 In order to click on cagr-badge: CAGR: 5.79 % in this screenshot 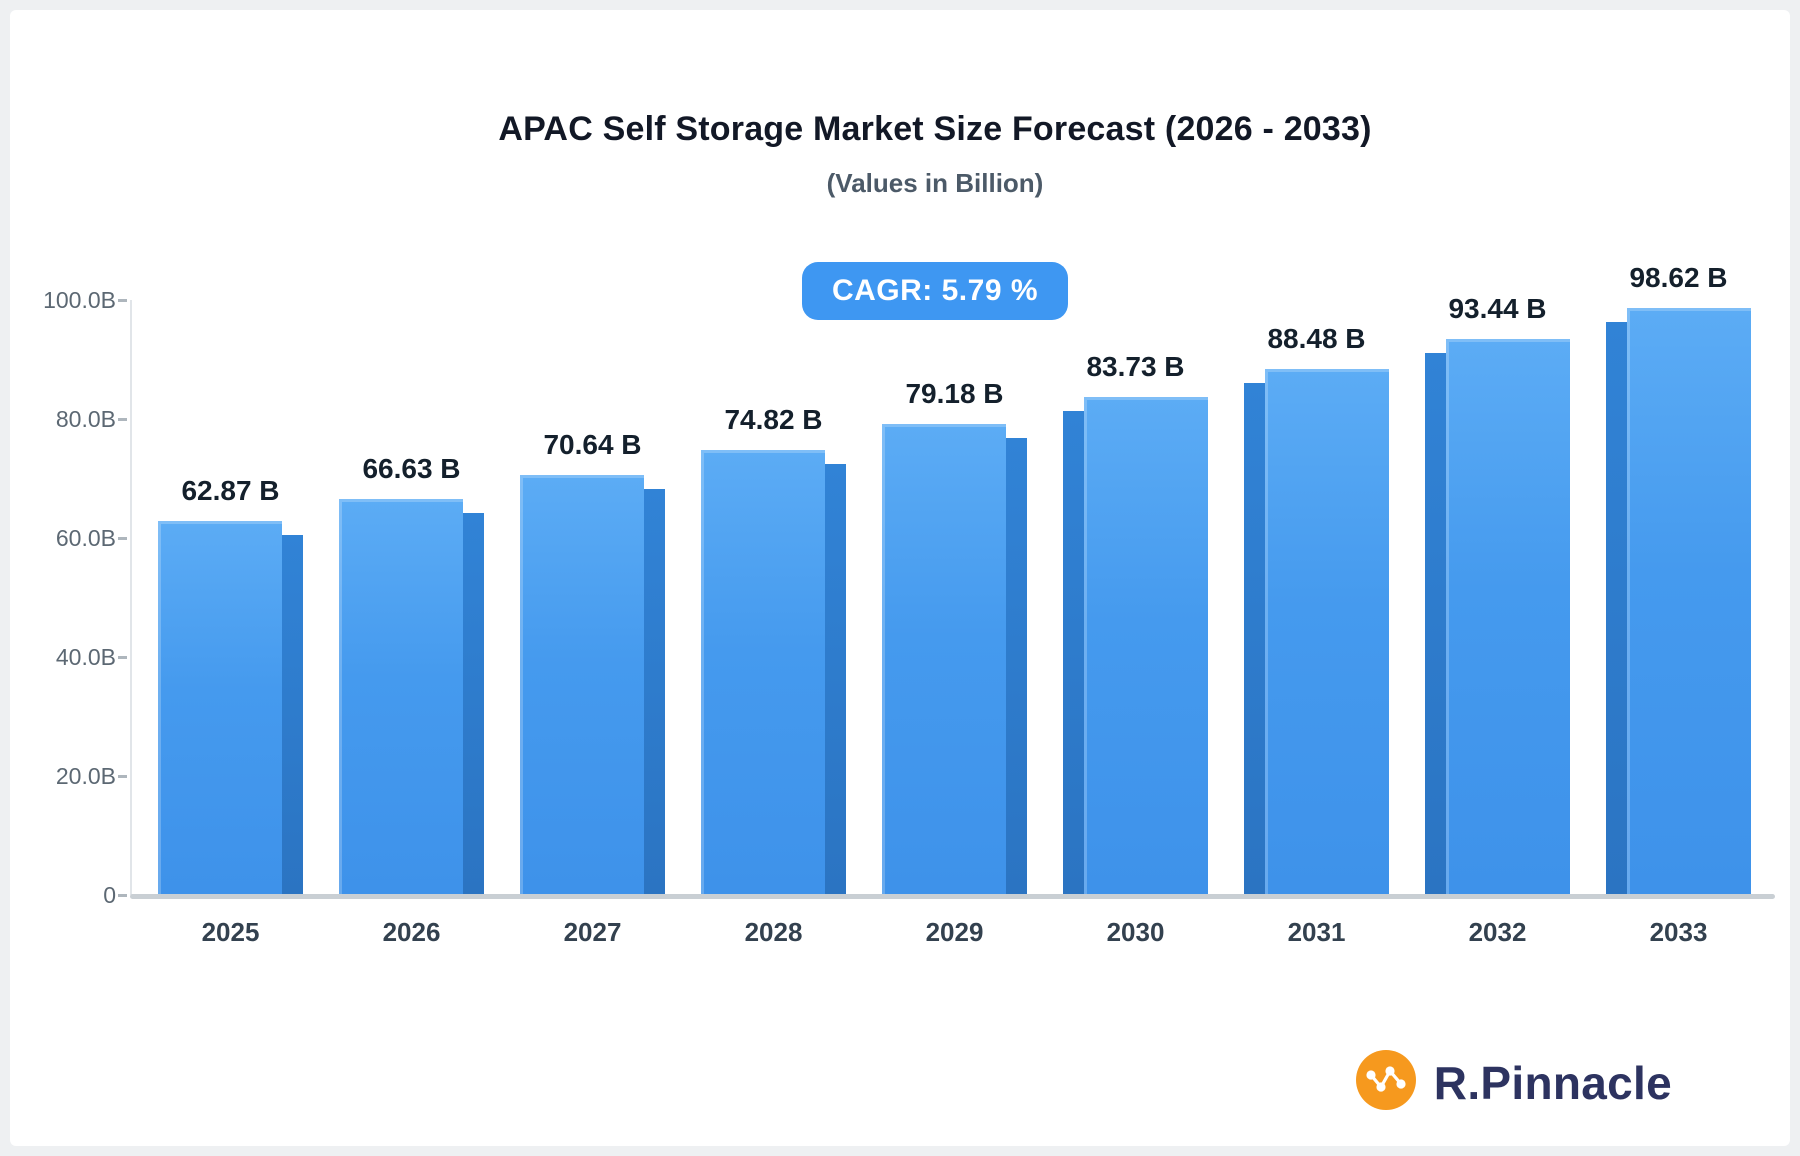, I will do `click(935, 291)`.